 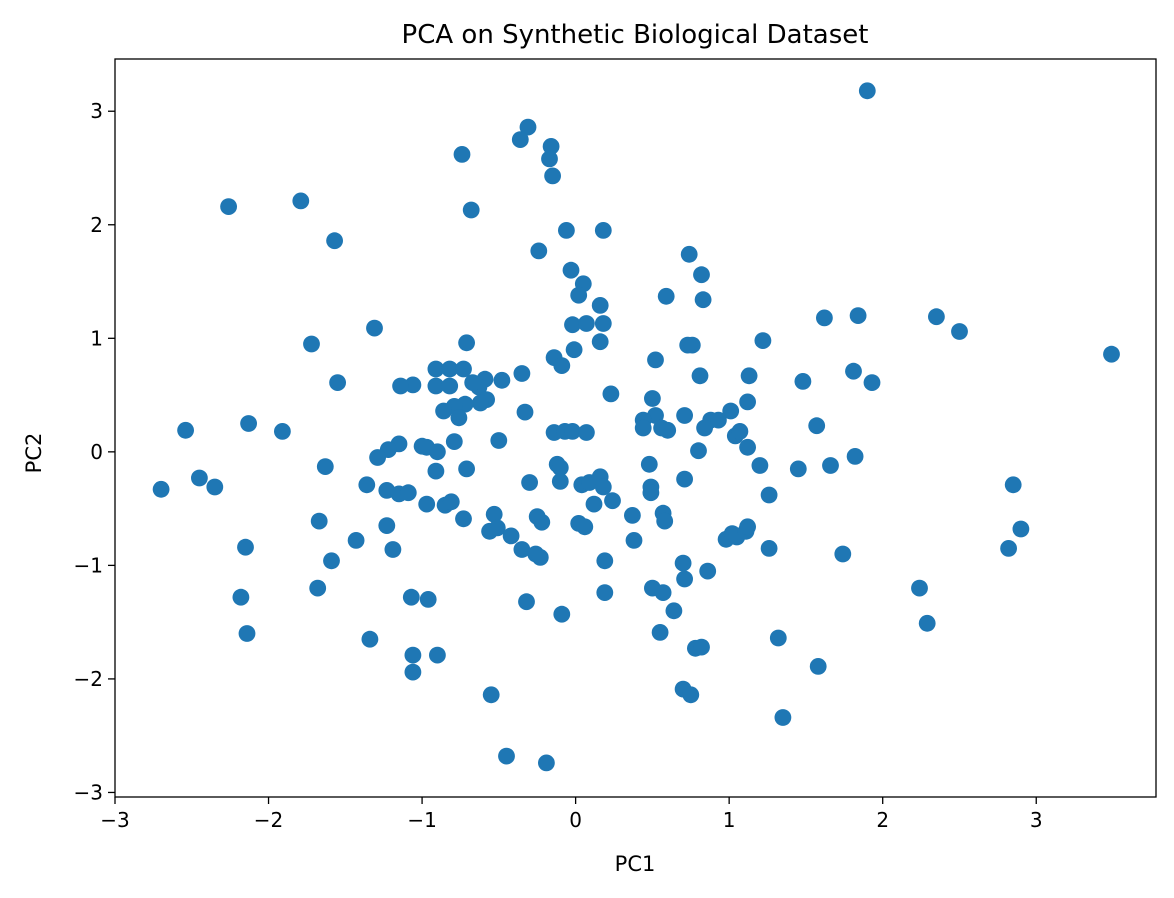 What do you see at coordinates (729, 820) in the screenshot?
I see `x-tick-label: 1` at bounding box center [729, 820].